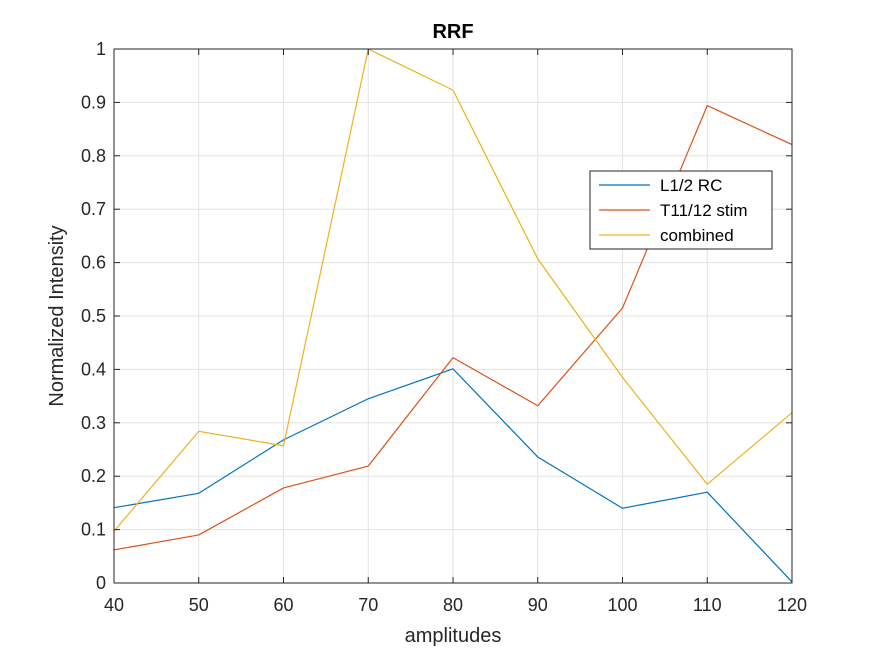 Image resolution: width=875 pixels, height=656 pixels. I want to click on legend-label: T11/12 stim, so click(704, 210).